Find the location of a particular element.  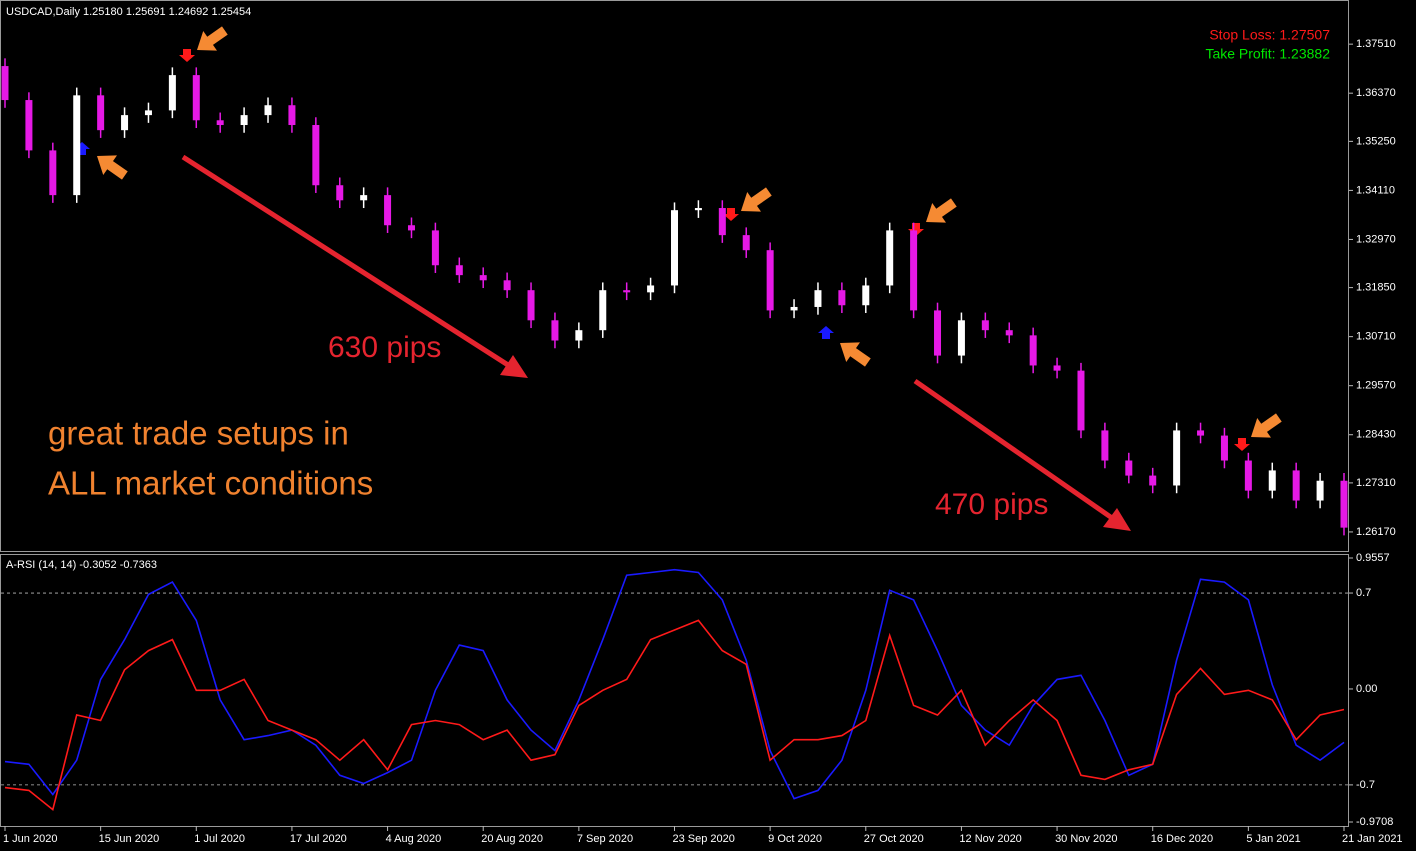

y-tick-label: 0.00 is located at coordinates (1366, 689).